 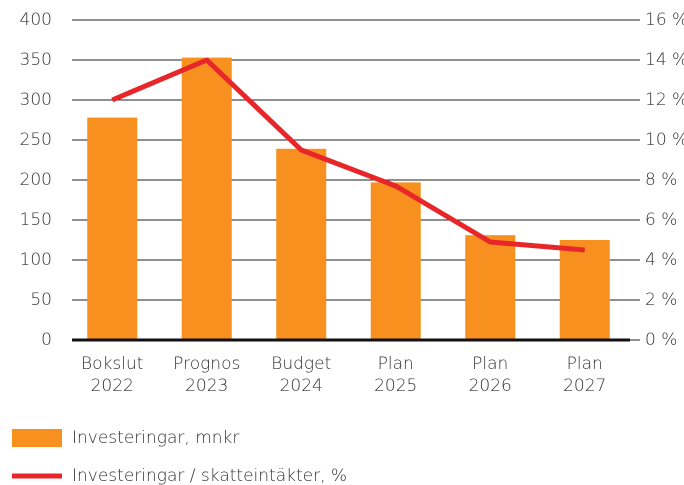 I want to click on y-tick-label: 300, so click(x=36, y=100).